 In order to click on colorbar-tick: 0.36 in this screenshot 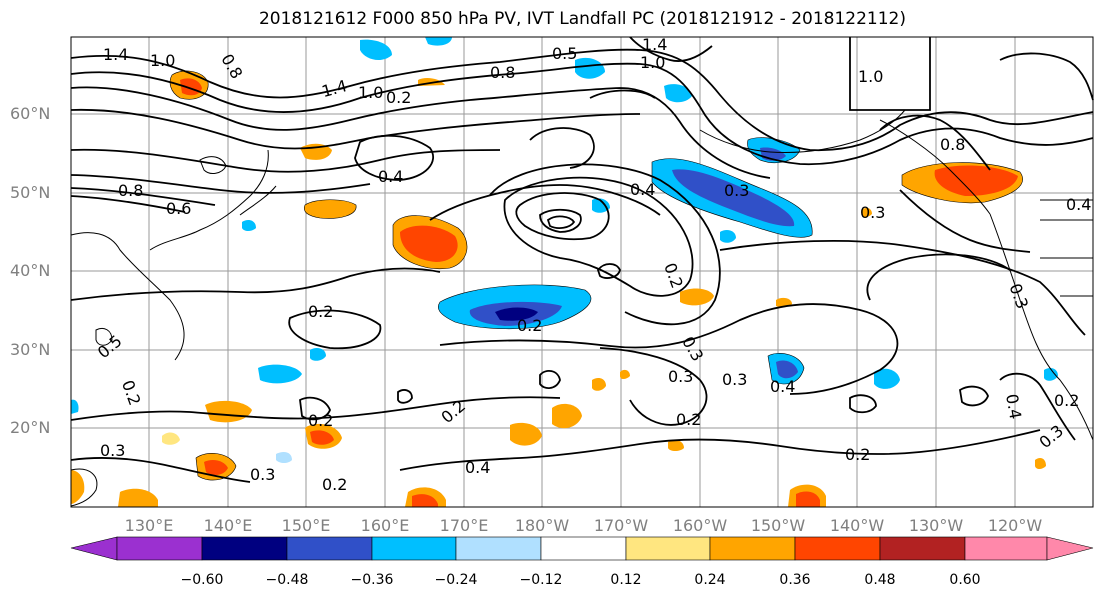, I will do `click(795, 580)`.